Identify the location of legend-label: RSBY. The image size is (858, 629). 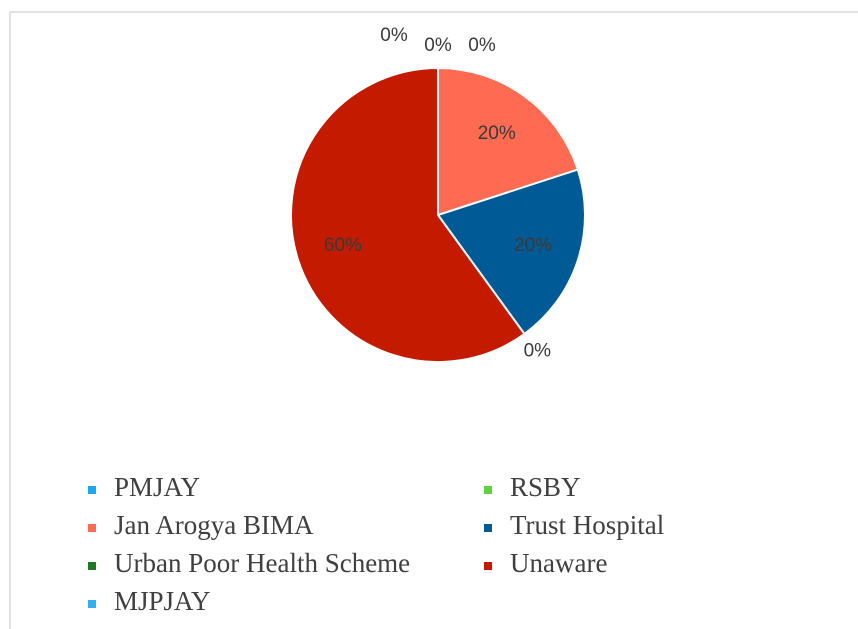
(545, 487).